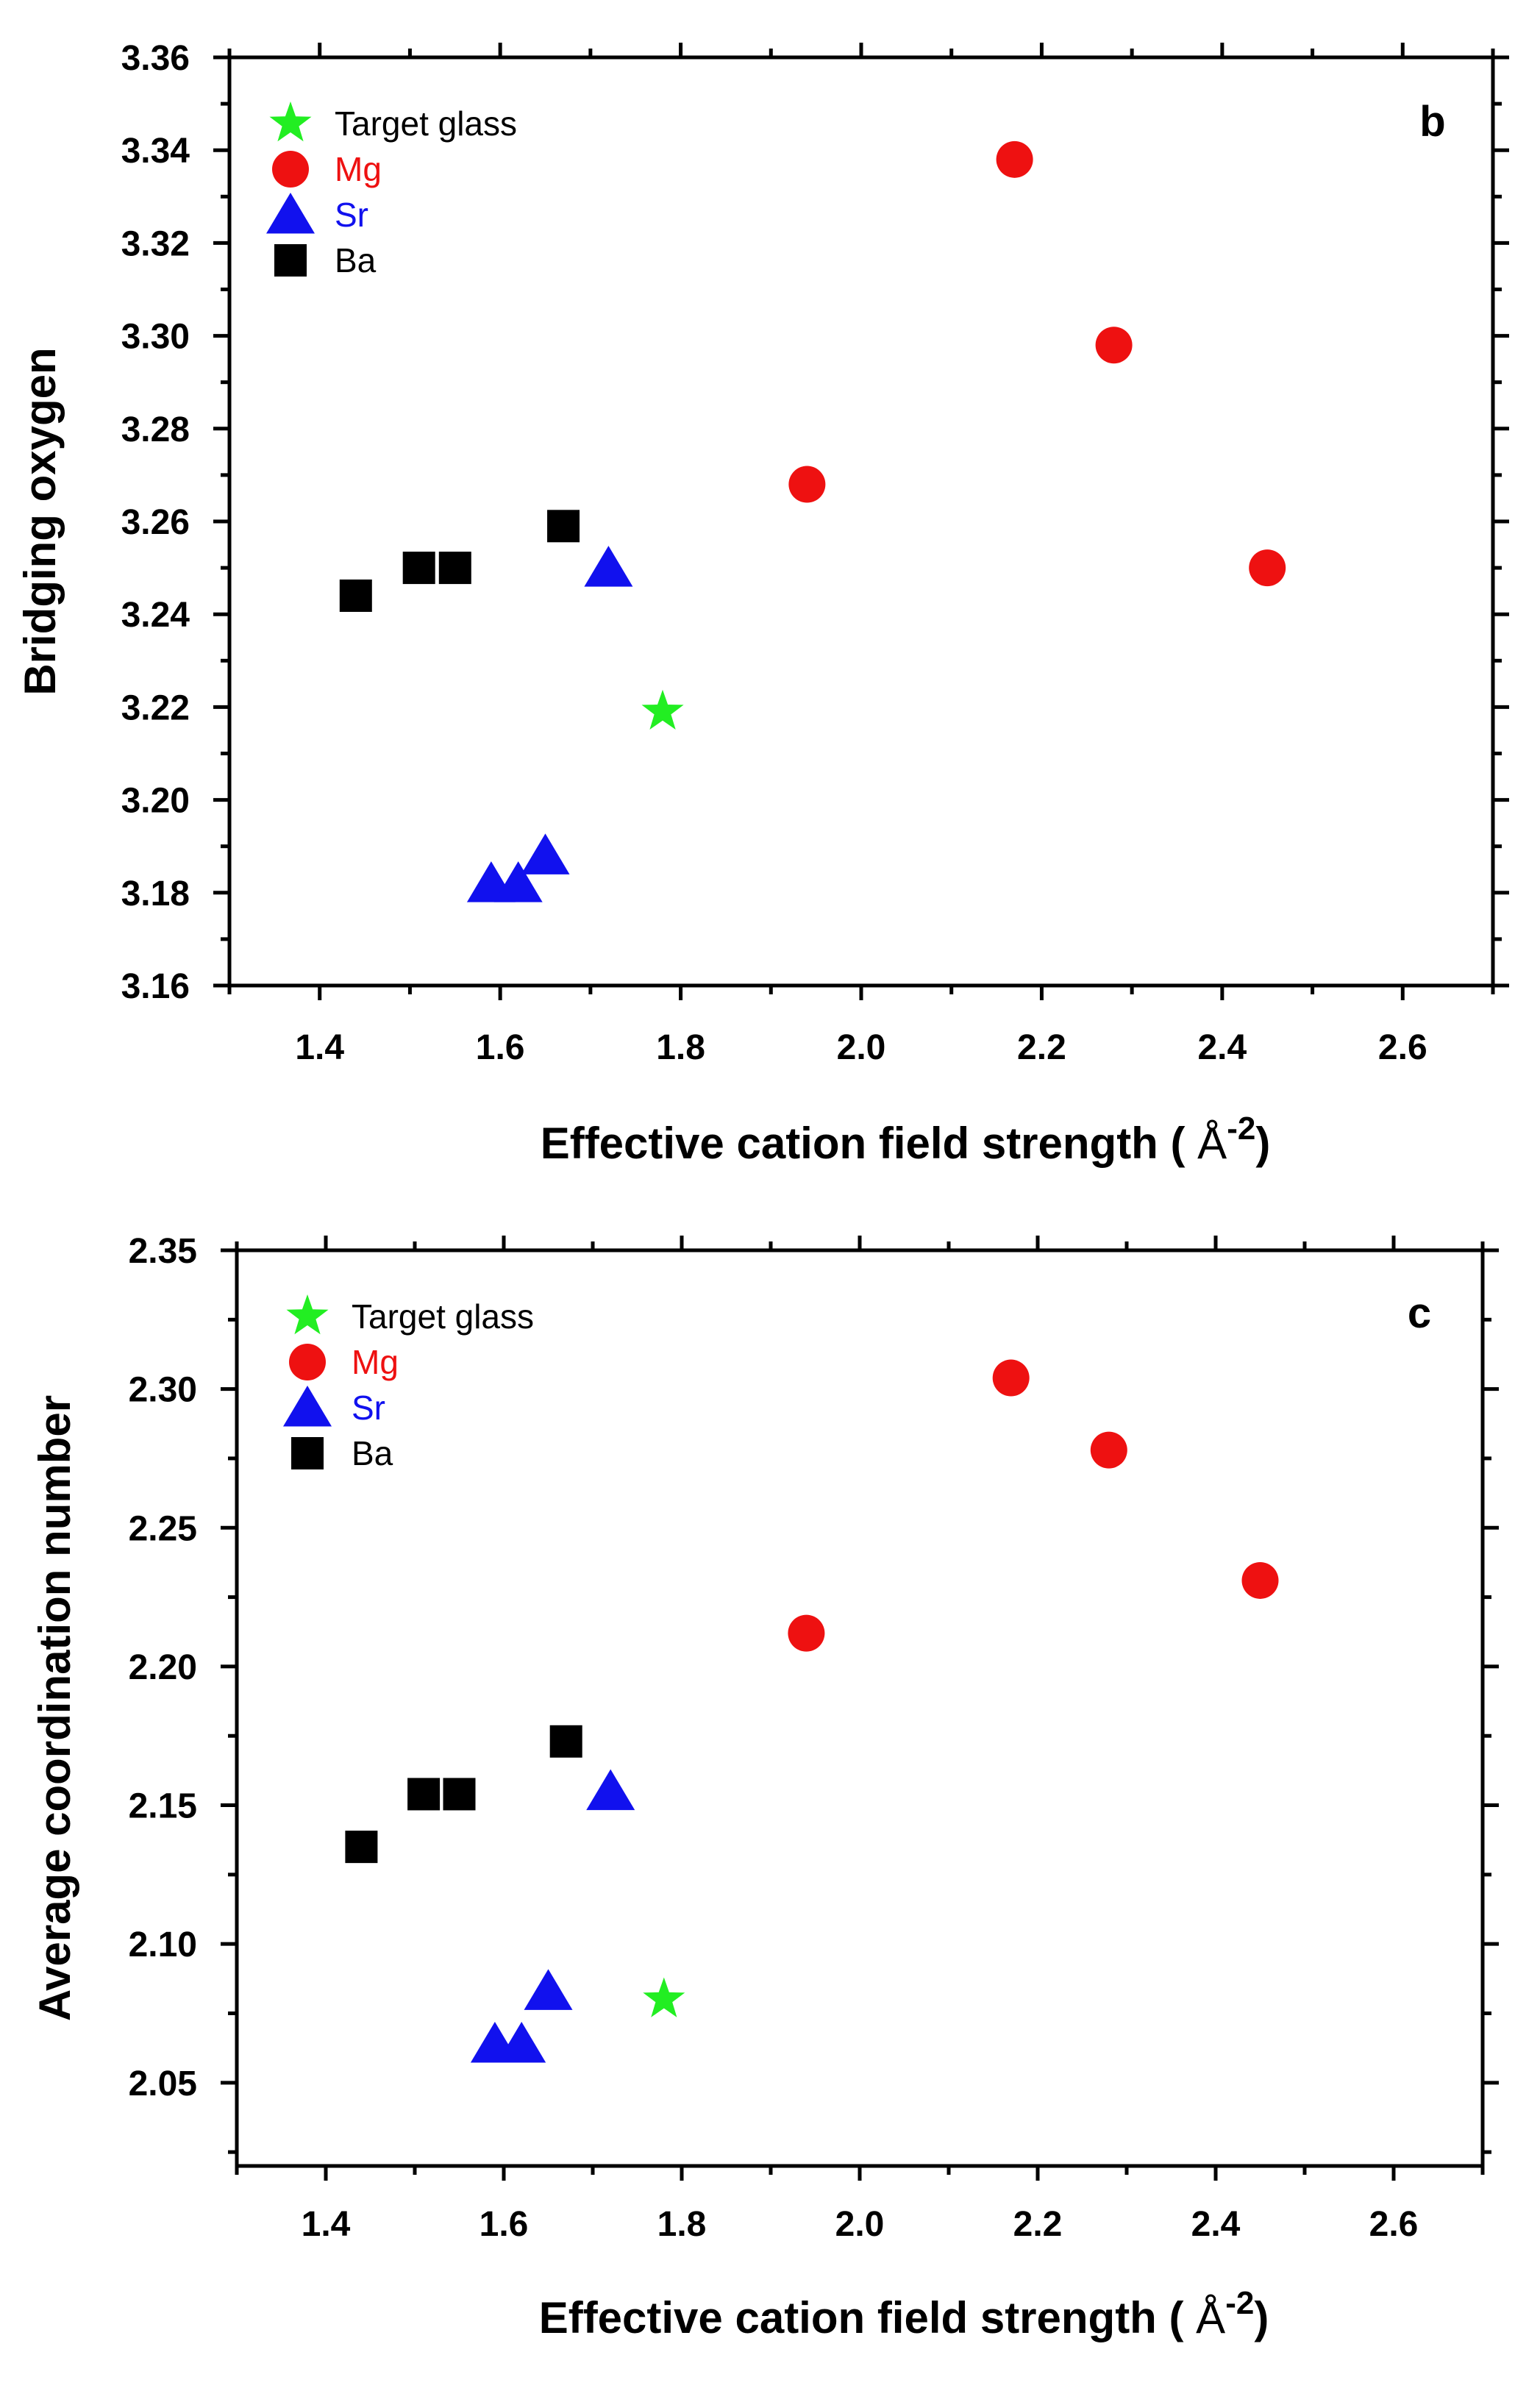  Describe the element at coordinates (155, 151) in the screenshot. I see `y-tick-label: 3.34` at that location.